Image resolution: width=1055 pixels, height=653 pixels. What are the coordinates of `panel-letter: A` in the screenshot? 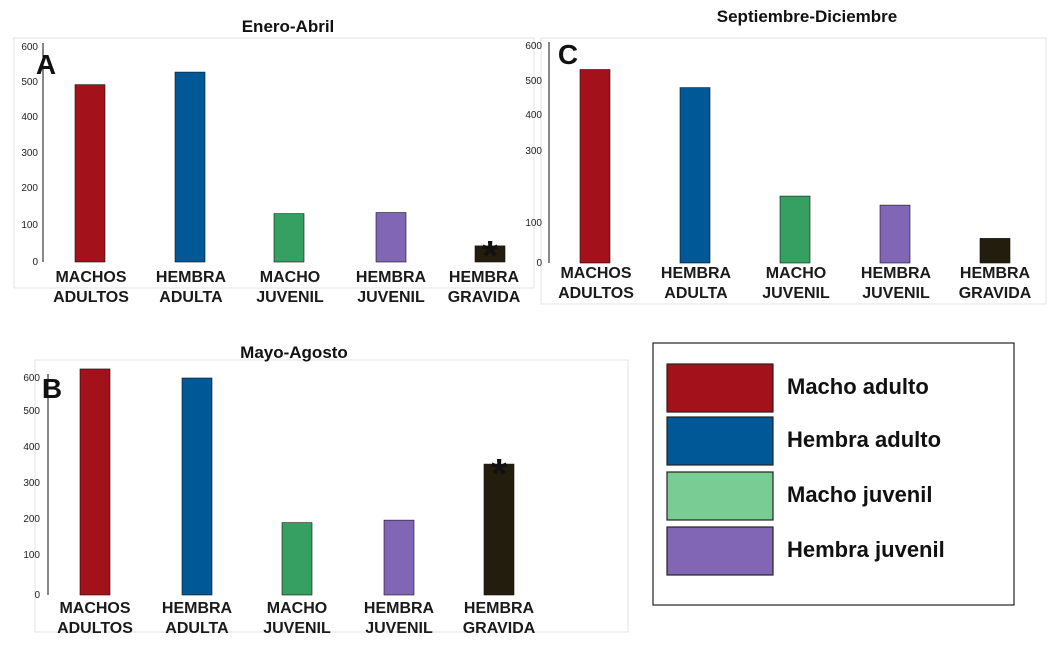 It's located at (46, 64).